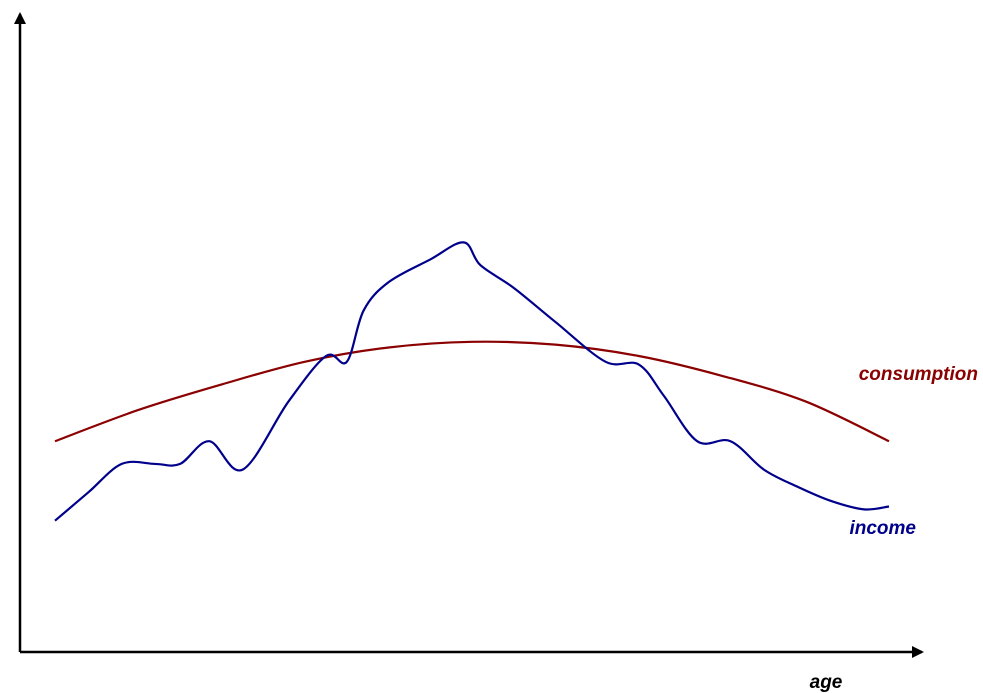 The height and width of the screenshot is (693, 983). I want to click on consumption-line, so click(472, 391).